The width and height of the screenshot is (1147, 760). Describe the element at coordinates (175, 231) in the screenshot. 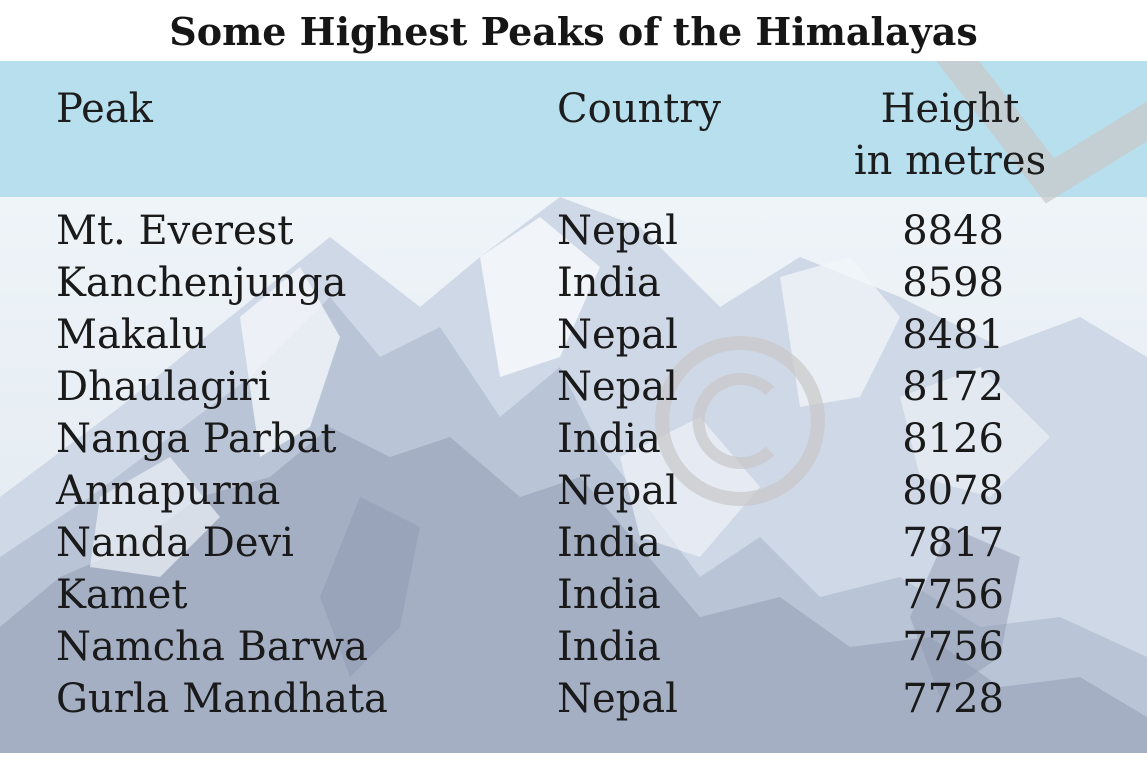

I see `peak-name: Mt. Everest` at that location.